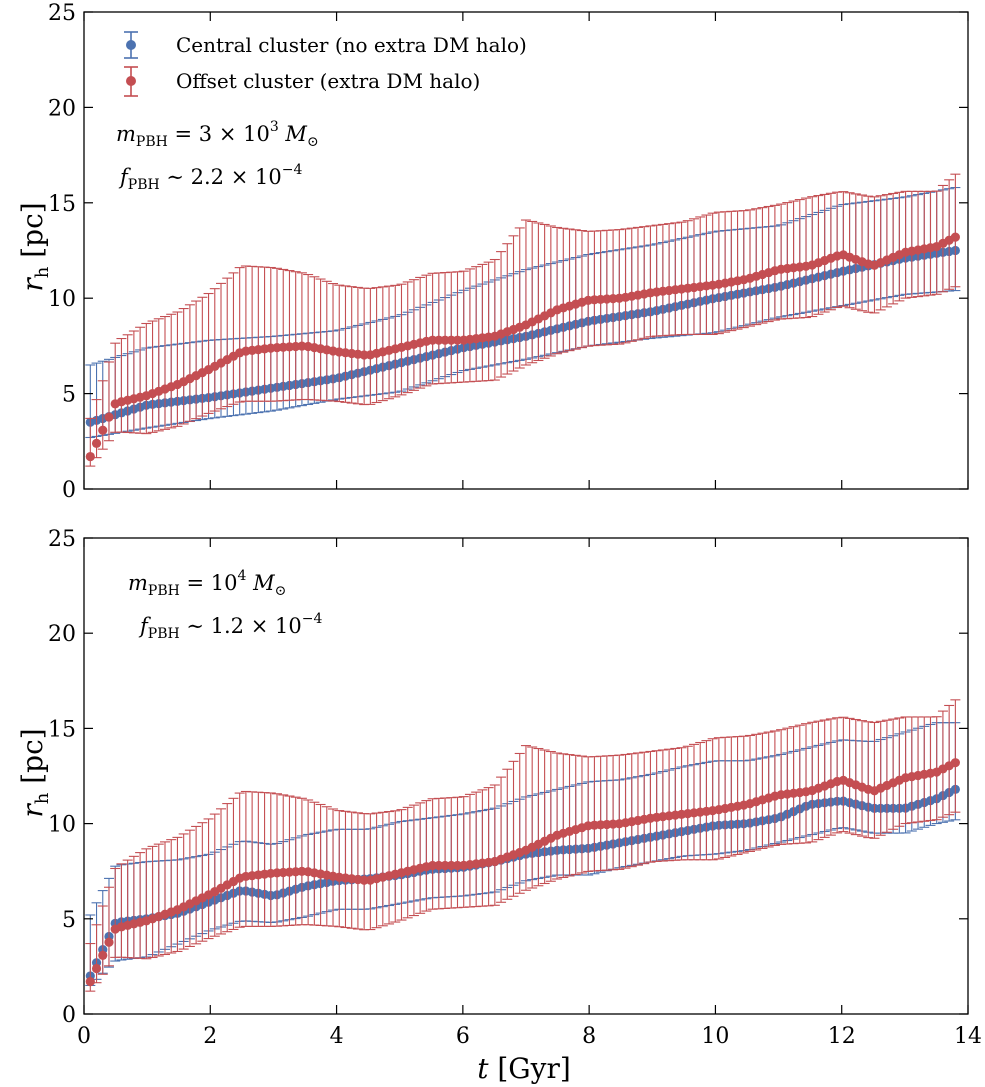 The height and width of the screenshot is (1087, 985). What do you see at coordinates (589, 1036) in the screenshot?
I see `x-tick-label: 8` at bounding box center [589, 1036].